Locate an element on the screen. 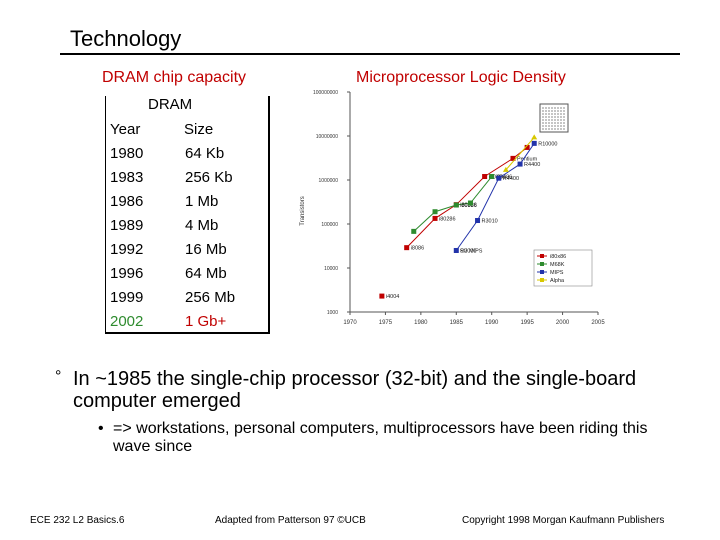  size-cell: 64 Kb is located at coordinates (205, 153).